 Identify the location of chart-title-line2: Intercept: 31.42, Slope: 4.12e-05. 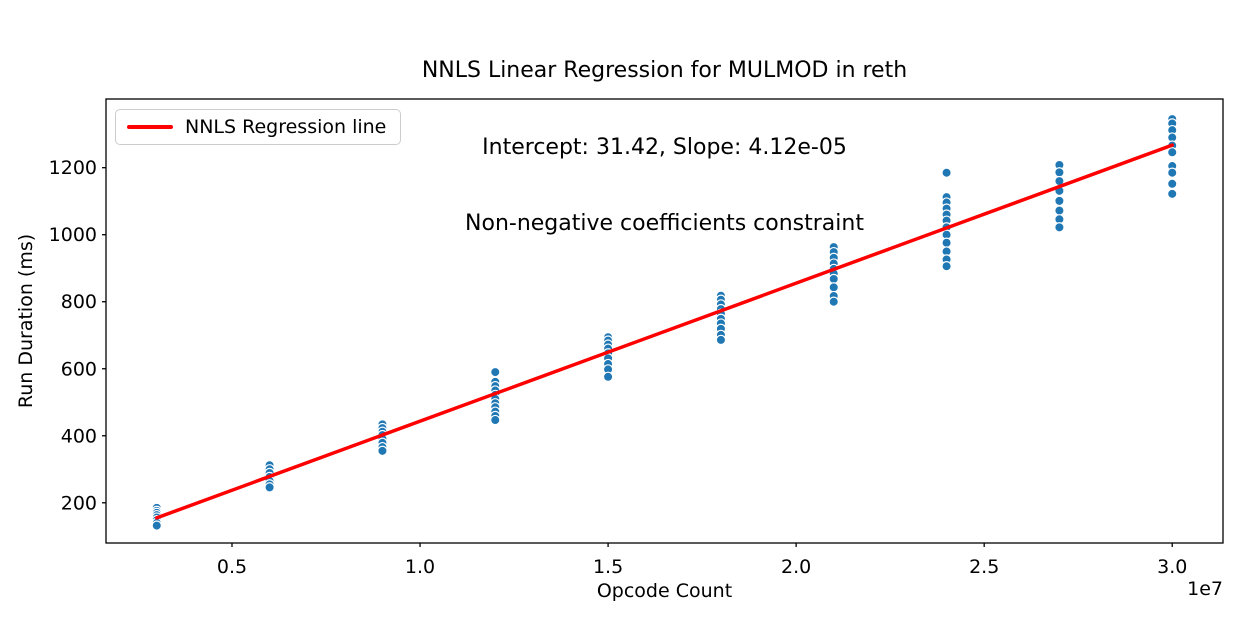
(664, 147).